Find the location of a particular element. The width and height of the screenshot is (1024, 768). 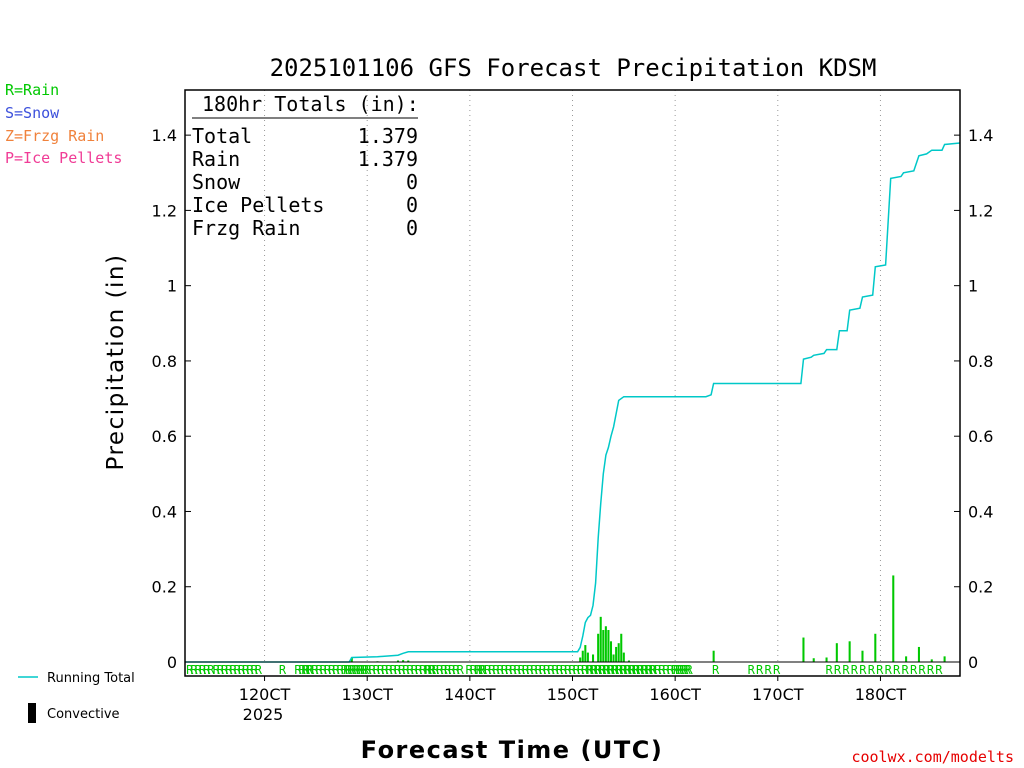

y-tick-label-left-5: 1 is located at coordinates (172, 286).